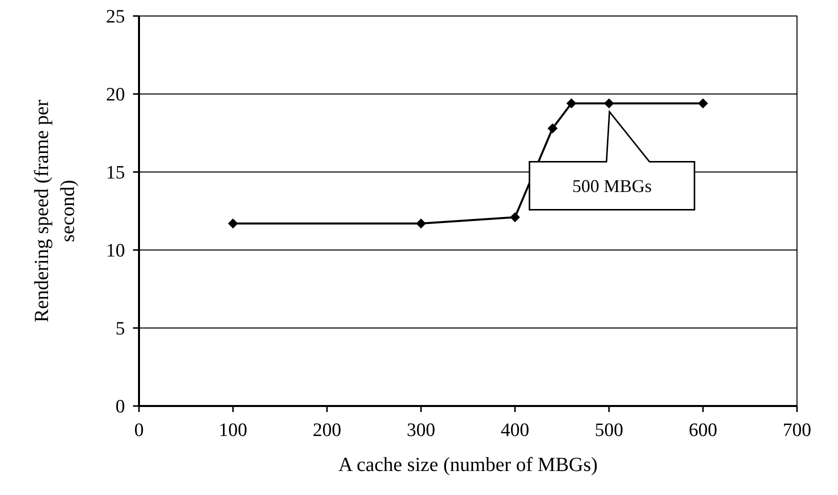 This screenshot has width=838, height=495. What do you see at coordinates (139, 430) in the screenshot?
I see `x-tick-label: 0` at bounding box center [139, 430].